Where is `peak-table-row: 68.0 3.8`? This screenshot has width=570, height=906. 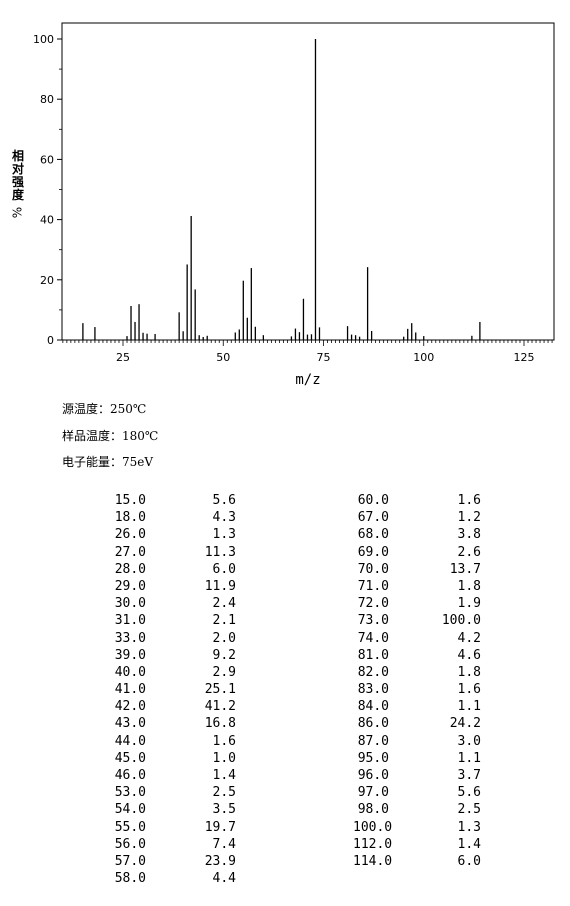
peak-table-row: 68.0 3.8 is located at coordinates (417, 534).